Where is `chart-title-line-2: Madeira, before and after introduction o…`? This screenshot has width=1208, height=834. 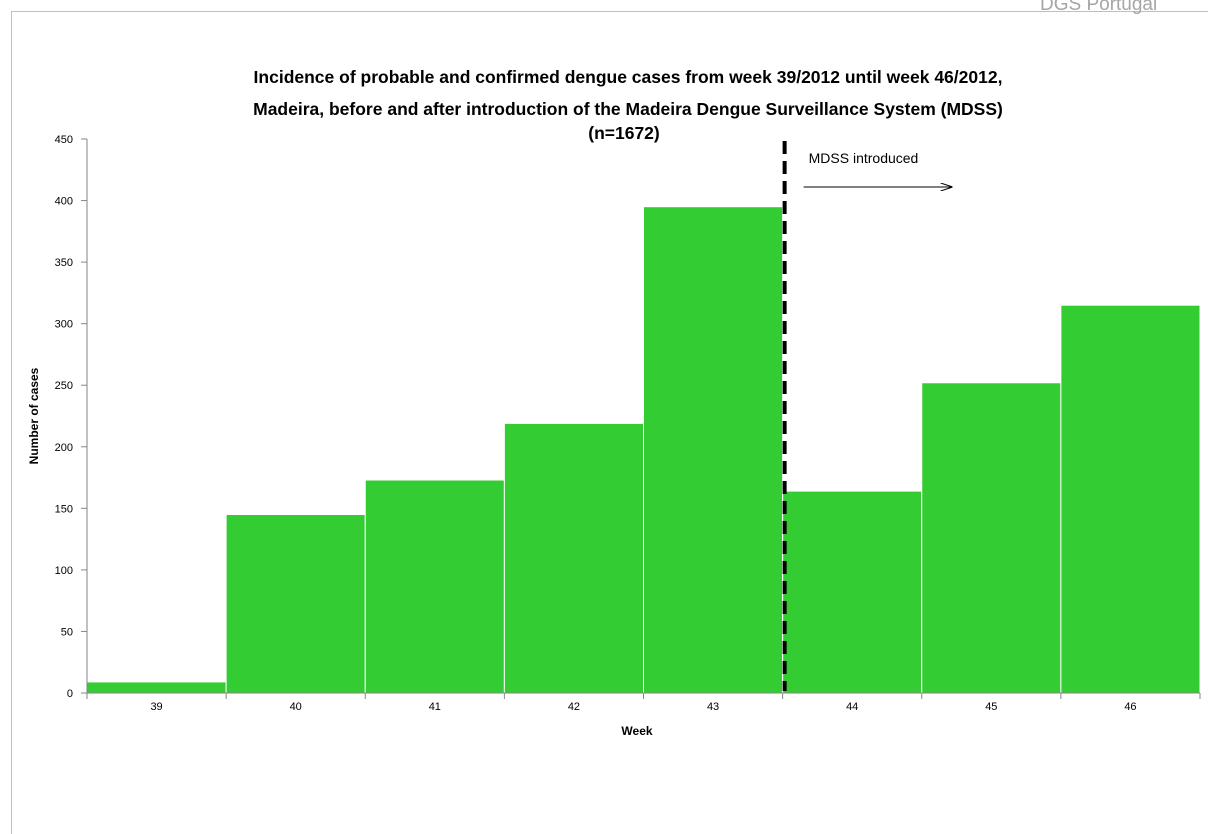 chart-title-line-2: Madeira, before and after introduction o… is located at coordinates (628, 109).